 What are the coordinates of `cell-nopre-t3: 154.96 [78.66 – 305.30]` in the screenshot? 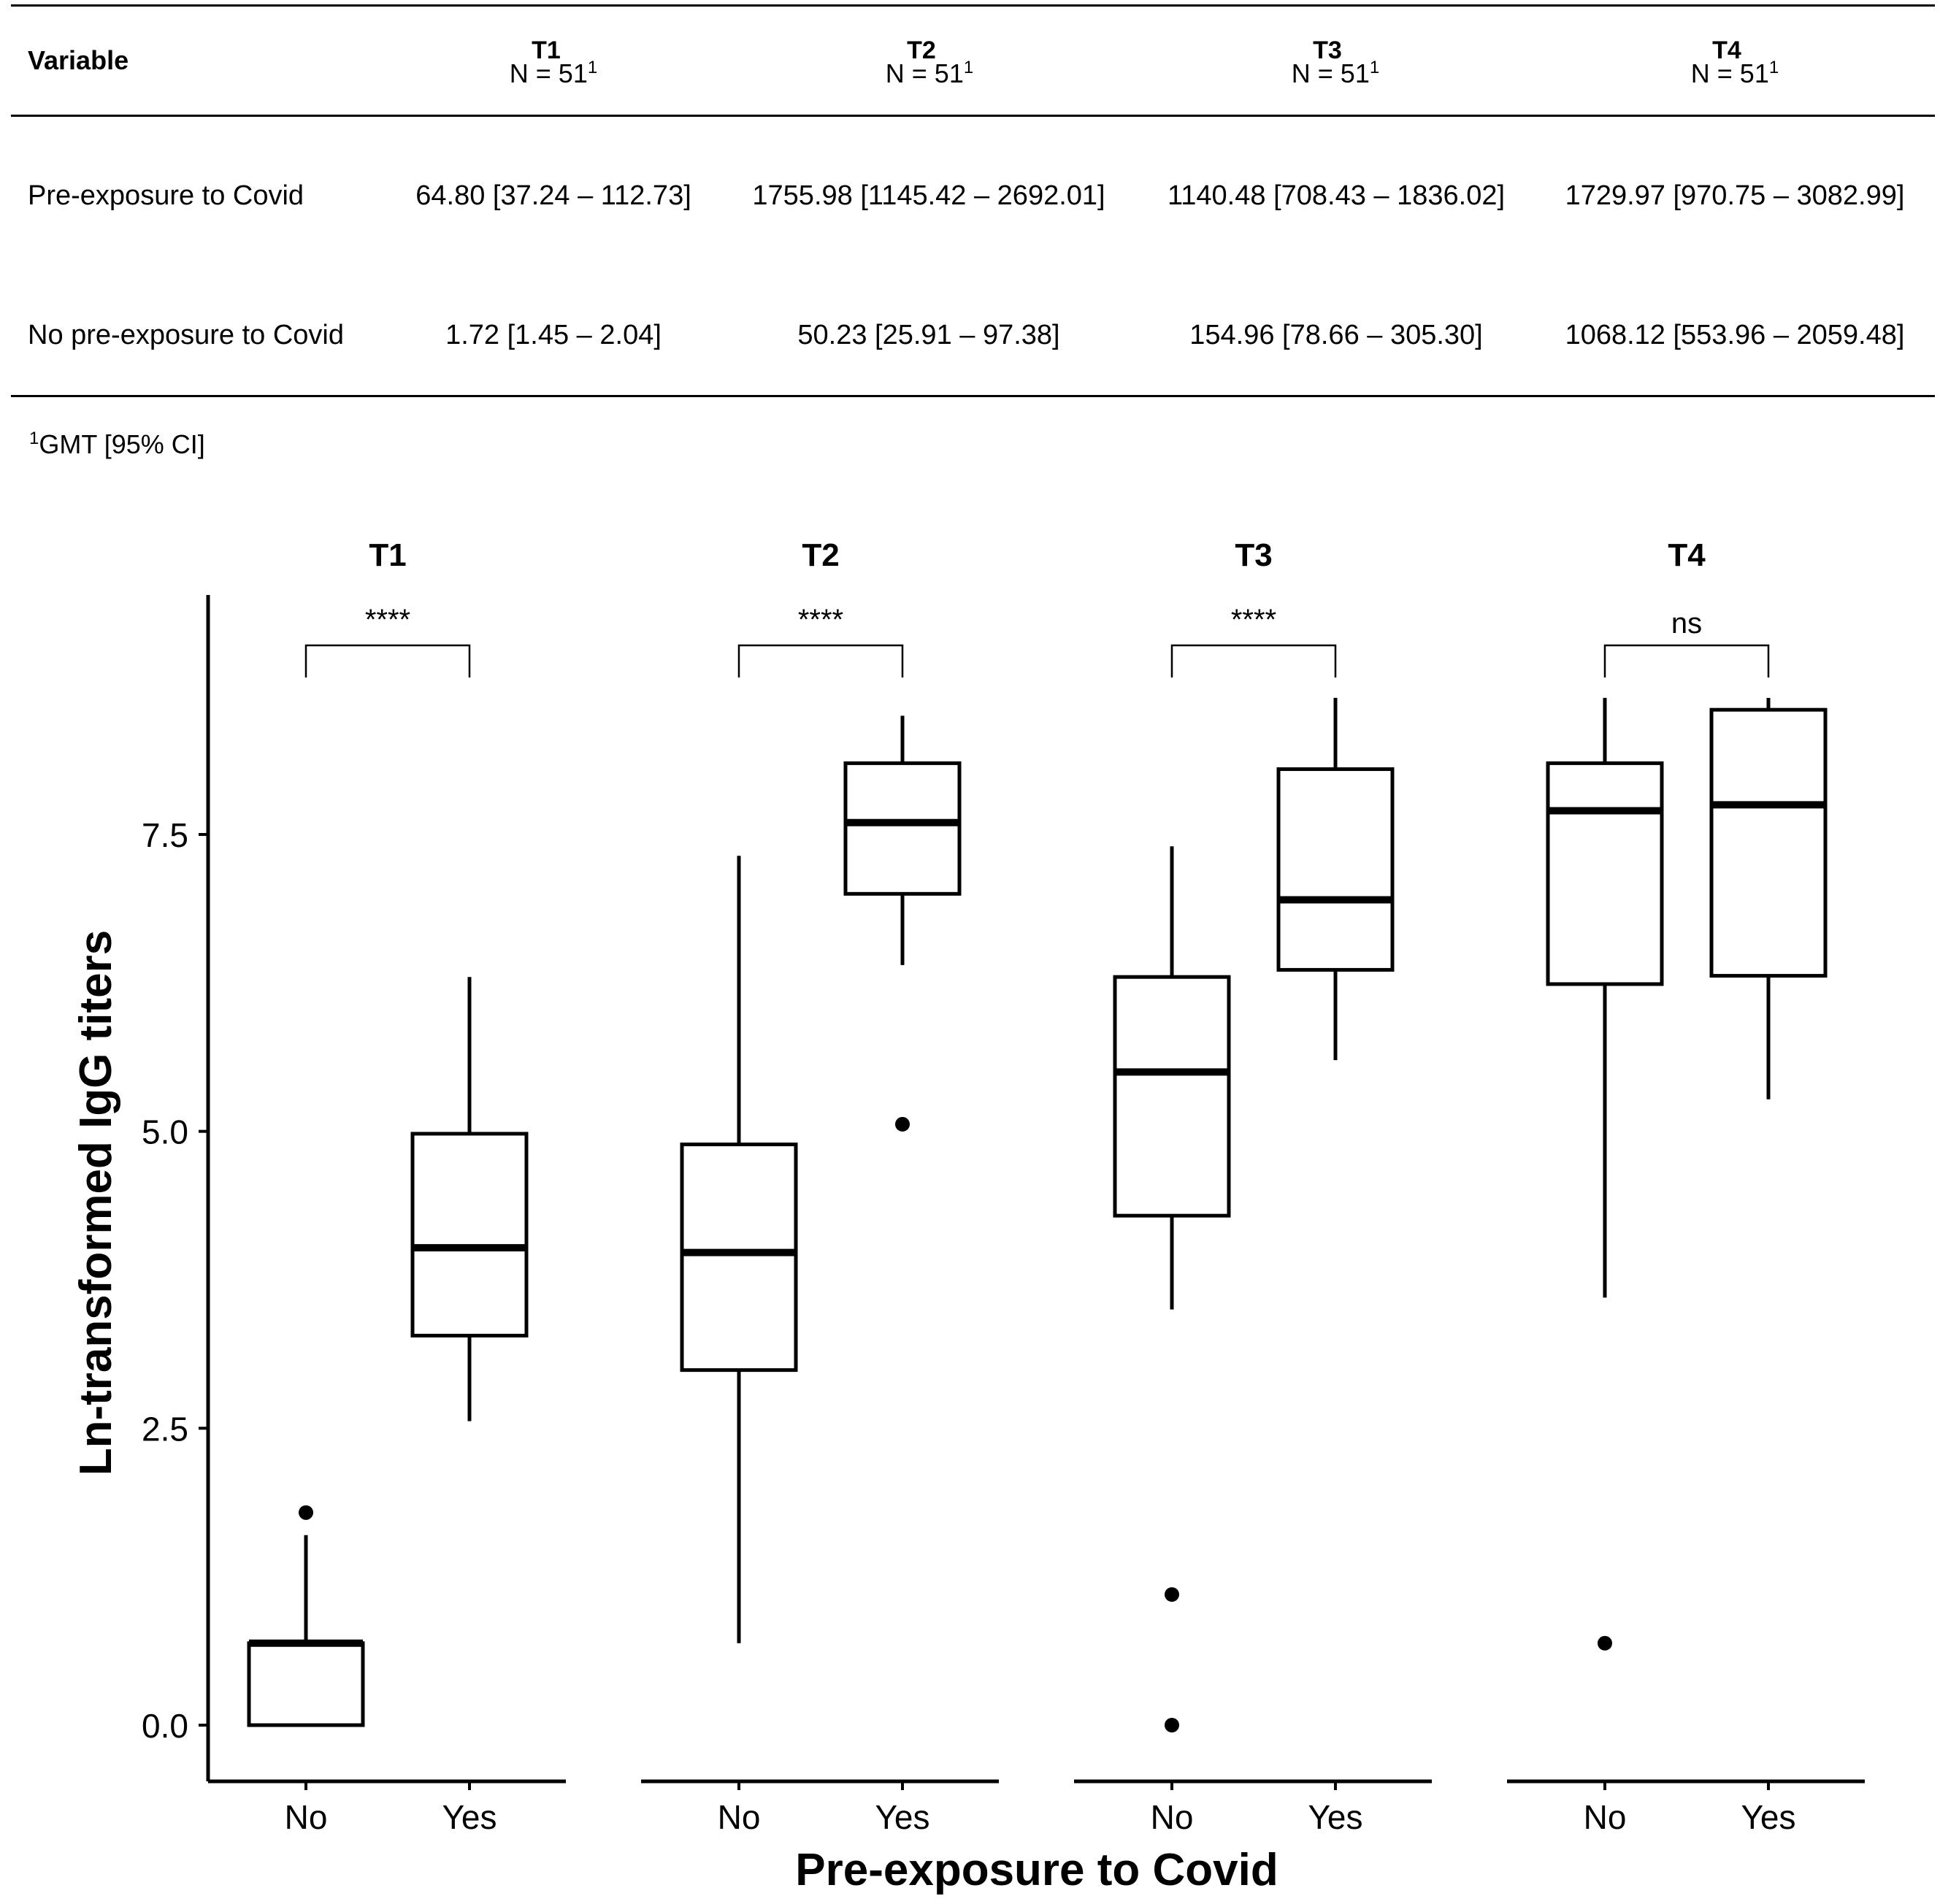 It's located at (1336, 335).